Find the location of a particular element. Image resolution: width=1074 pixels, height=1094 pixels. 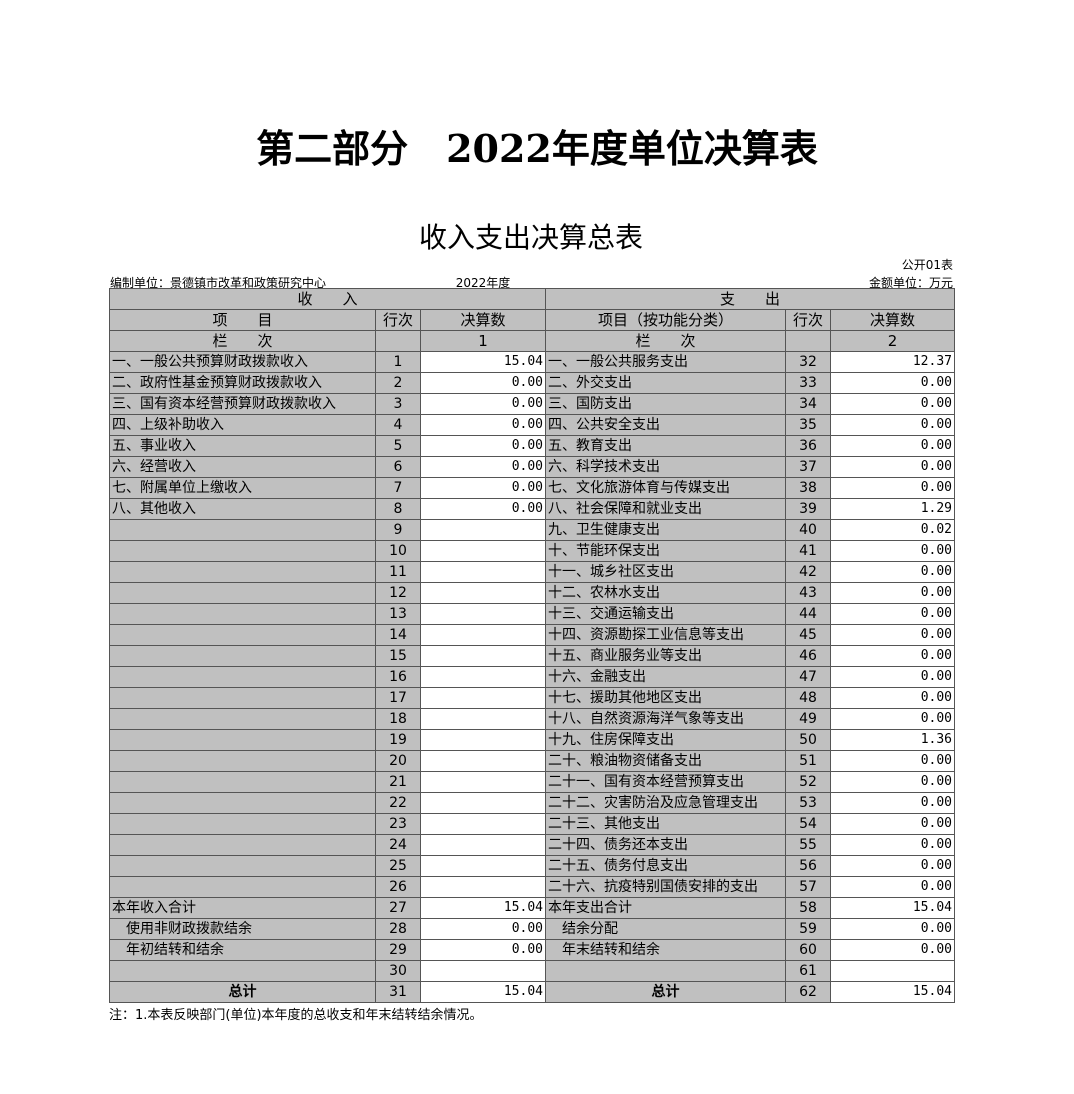

footnote: 注：1.本表反映部门(单位)本年度的总收支和年末结转结余情况。 is located at coordinates (296, 1015).